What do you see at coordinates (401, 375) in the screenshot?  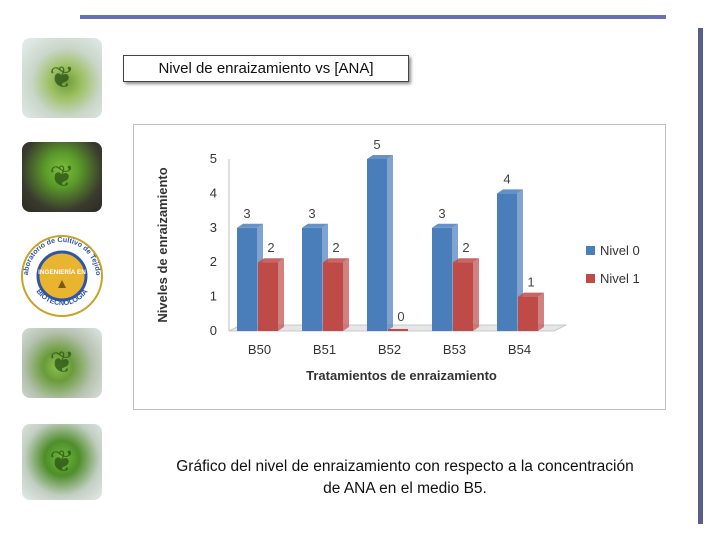 I see `x-axis-label: Tratamientos de enraizamiento` at bounding box center [401, 375].